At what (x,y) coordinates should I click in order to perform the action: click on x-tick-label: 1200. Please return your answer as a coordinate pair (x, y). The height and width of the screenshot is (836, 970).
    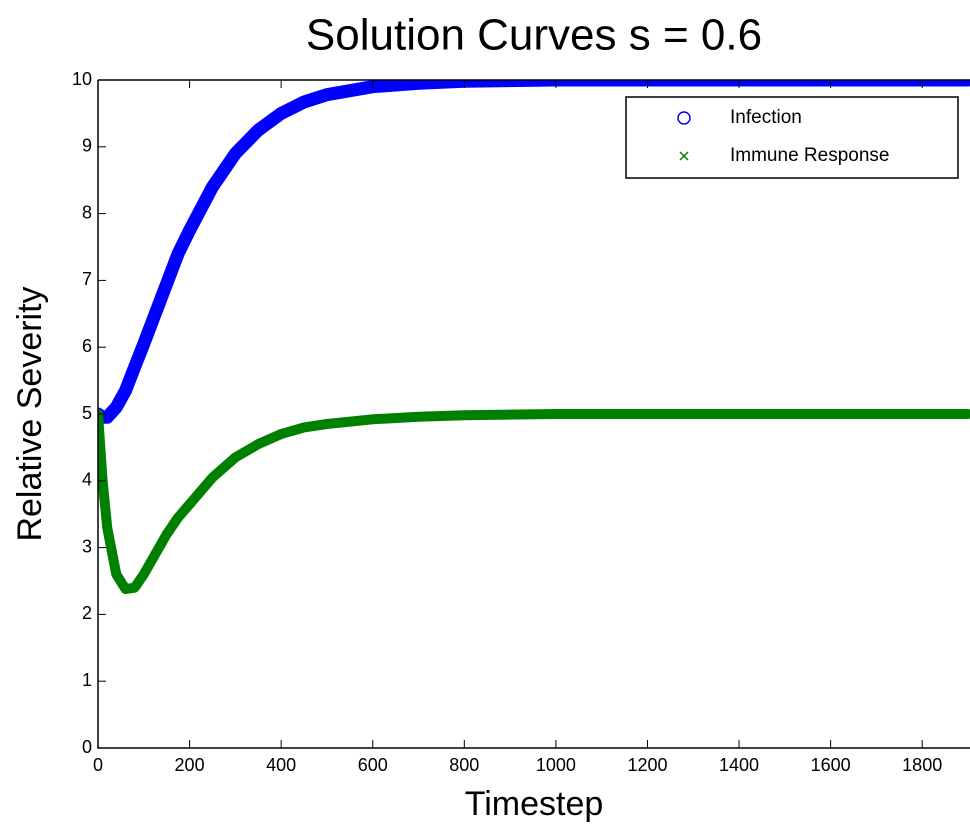
    Looking at the image, I should click on (647, 765).